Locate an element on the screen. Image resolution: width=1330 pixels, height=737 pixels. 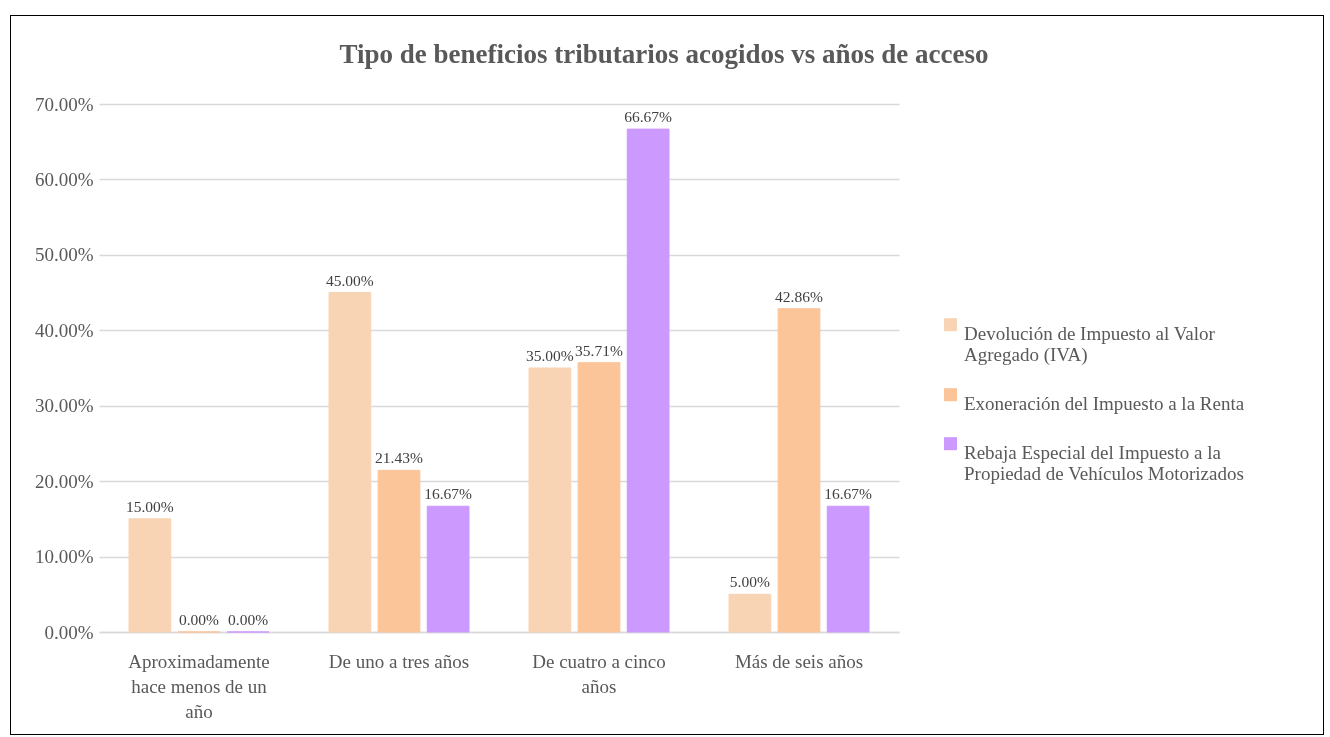
y-tick-label: 60.00% is located at coordinates (64, 179).